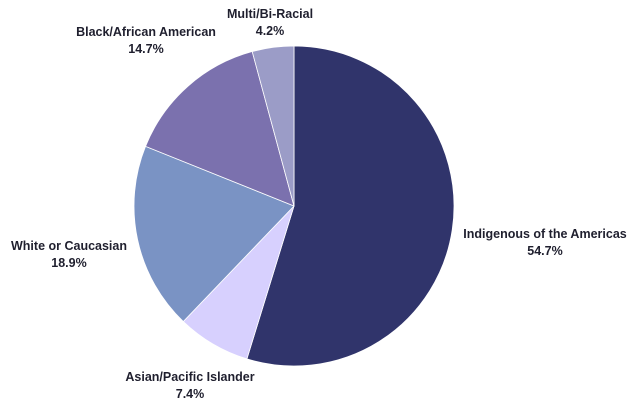  What do you see at coordinates (189, 377) in the screenshot?
I see `slice-label-asian-pacific-islander: Asian/Pacific Islander` at bounding box center [189, 377].